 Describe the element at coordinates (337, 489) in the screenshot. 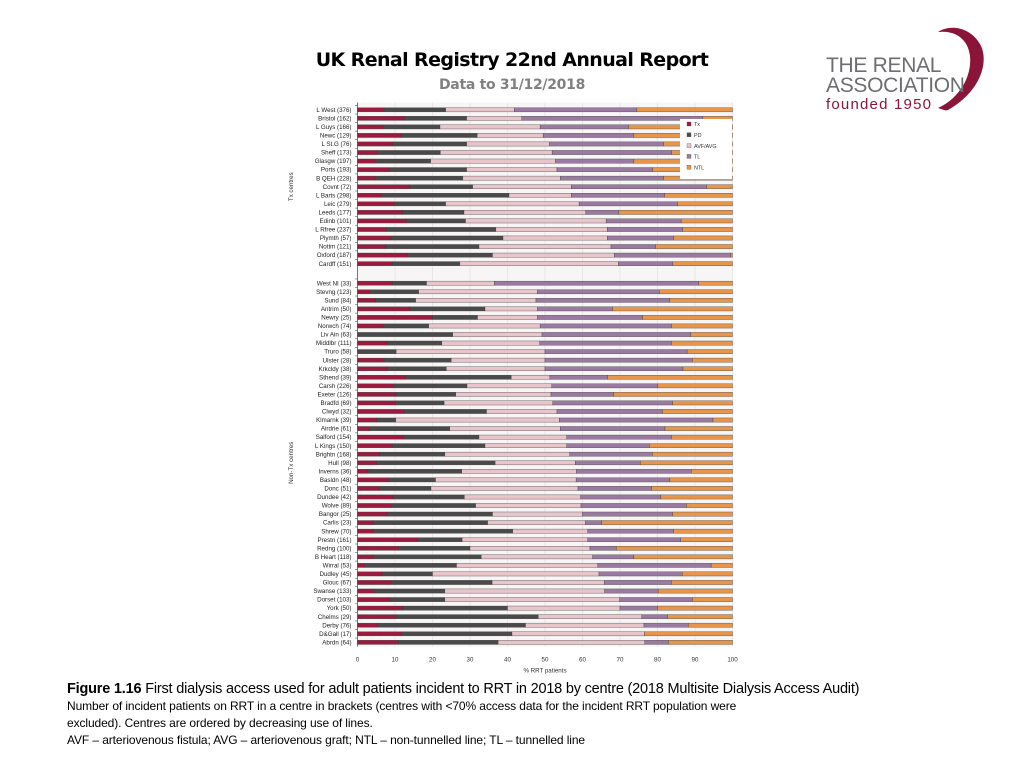

I see `centre-label: Donc (51)` at that location.